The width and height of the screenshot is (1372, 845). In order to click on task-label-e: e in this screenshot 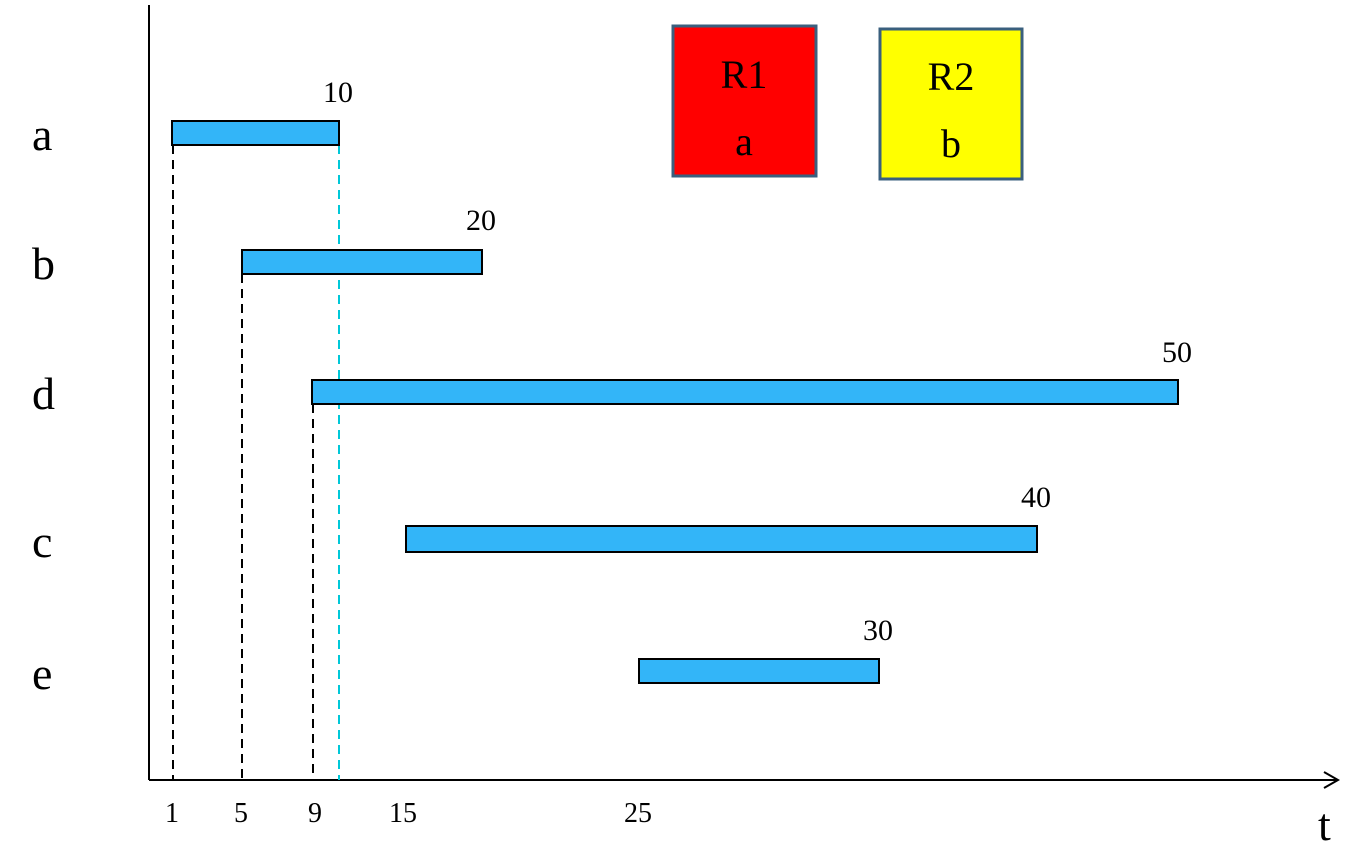, I will do `click(42, 673)`.